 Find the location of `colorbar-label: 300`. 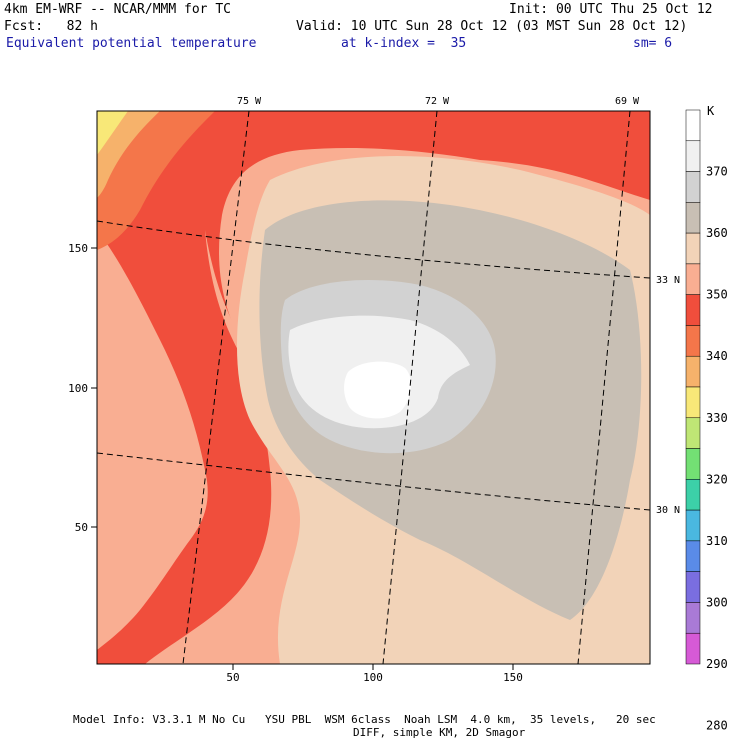

colorbar-label: 300 is located at coordinates (717, 602).